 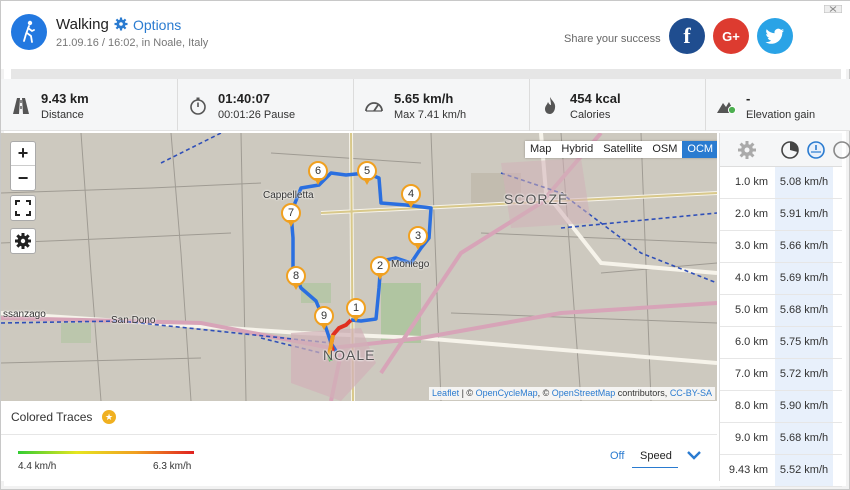 What do you see at coordinates (690, 393) in the screenshot?
I see `license-link: CC-BY-SA` at bounding box center [690, 393].